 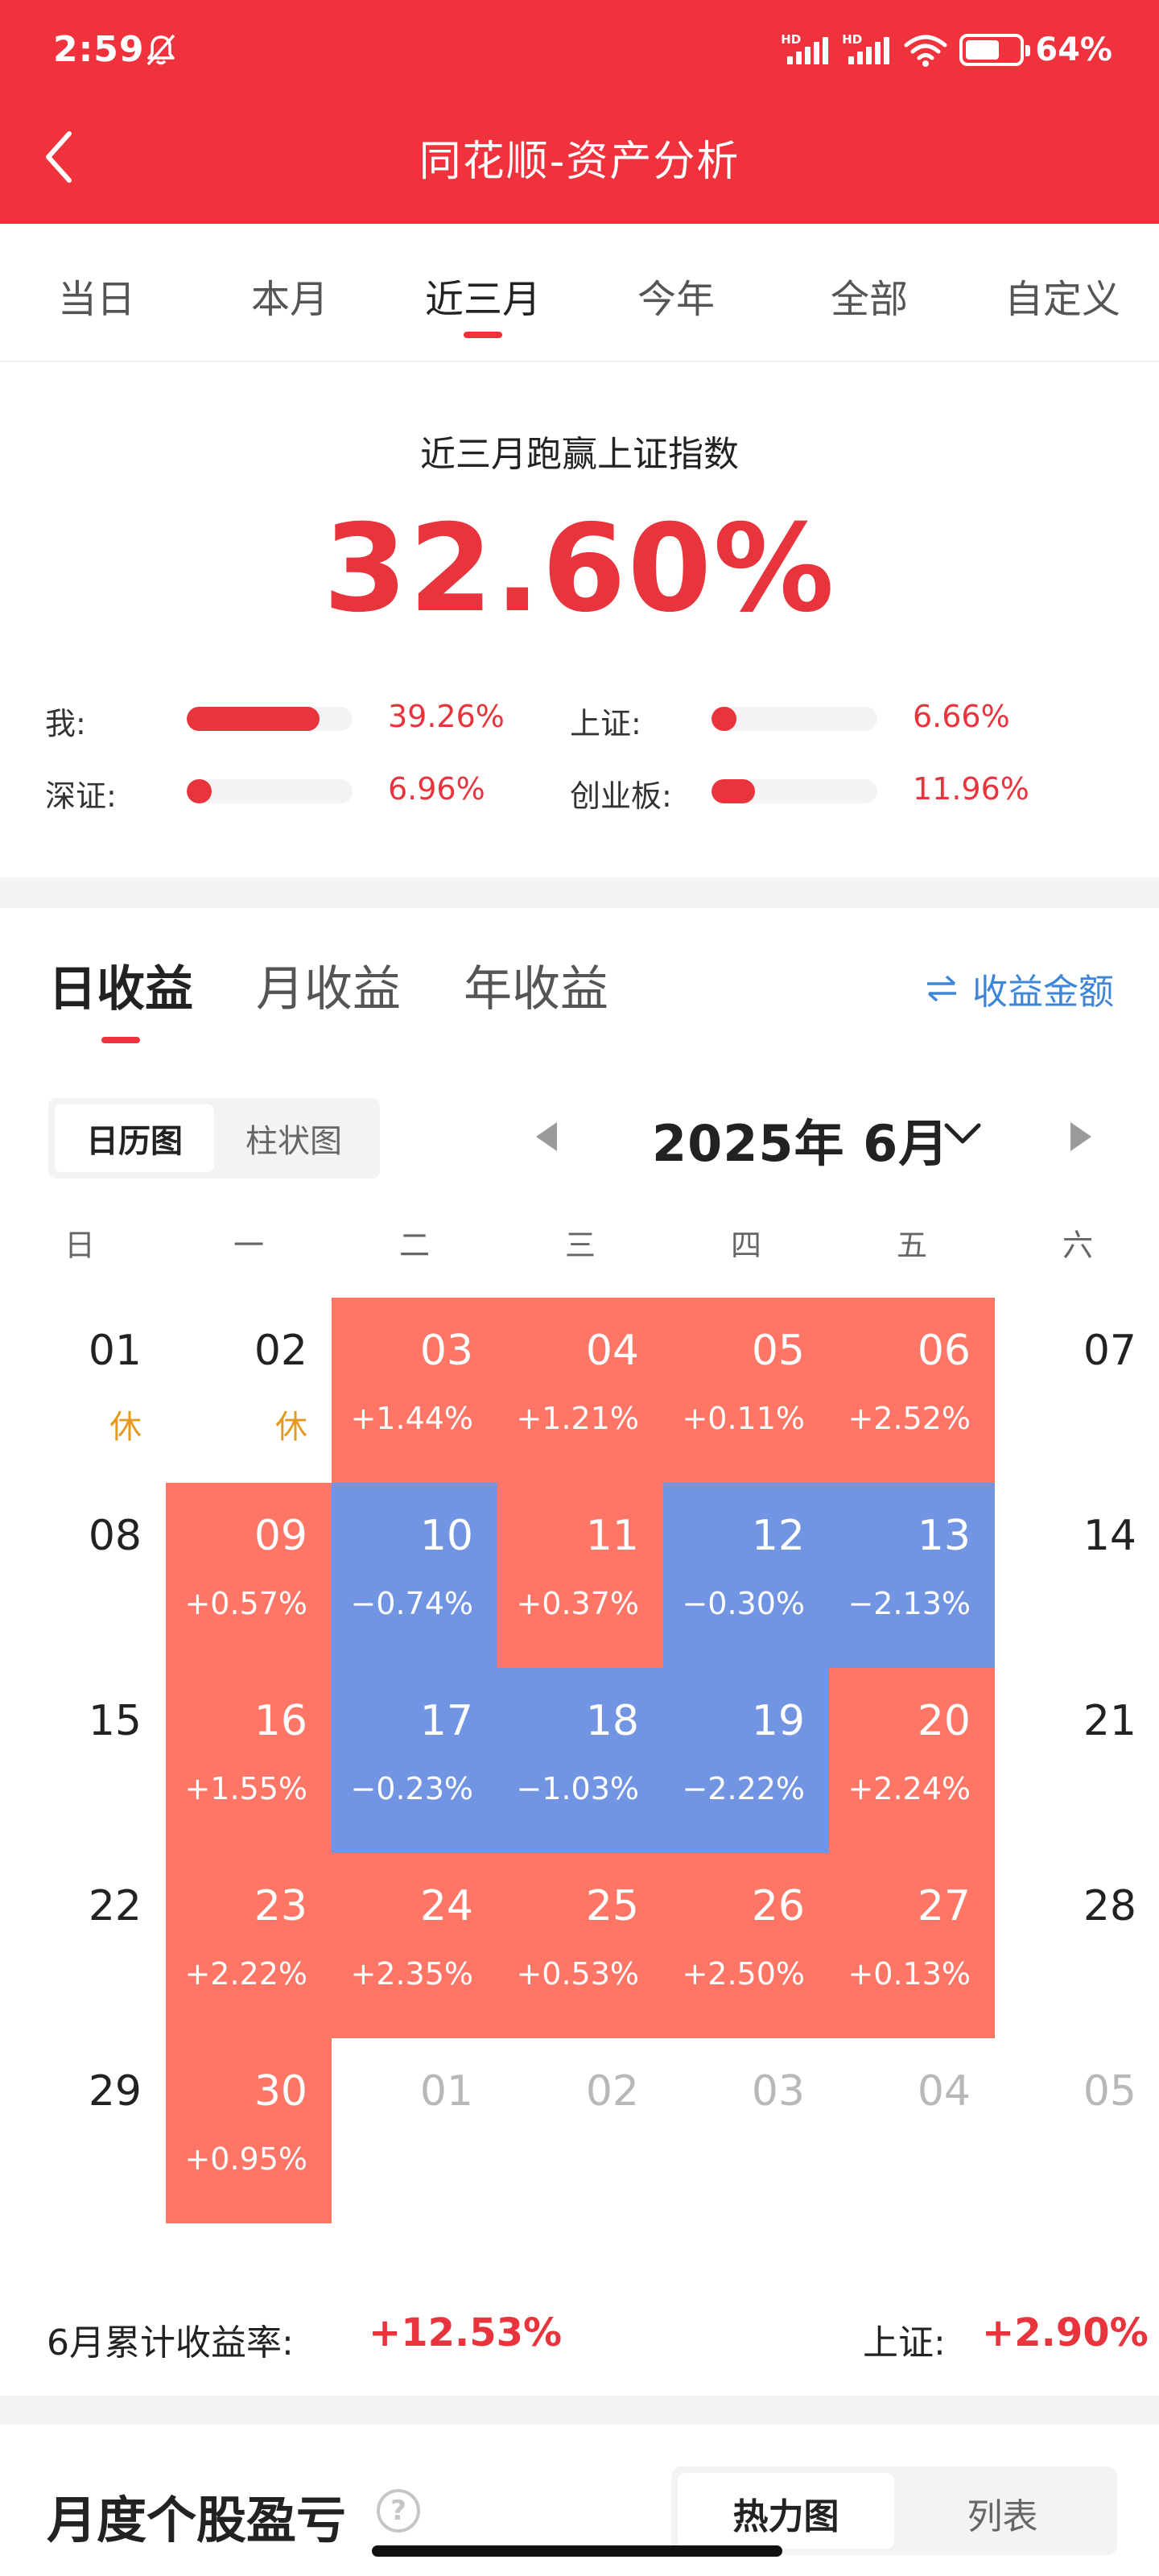 I want to click on outperform-value: 32.60%, so click(x=579, y=569).